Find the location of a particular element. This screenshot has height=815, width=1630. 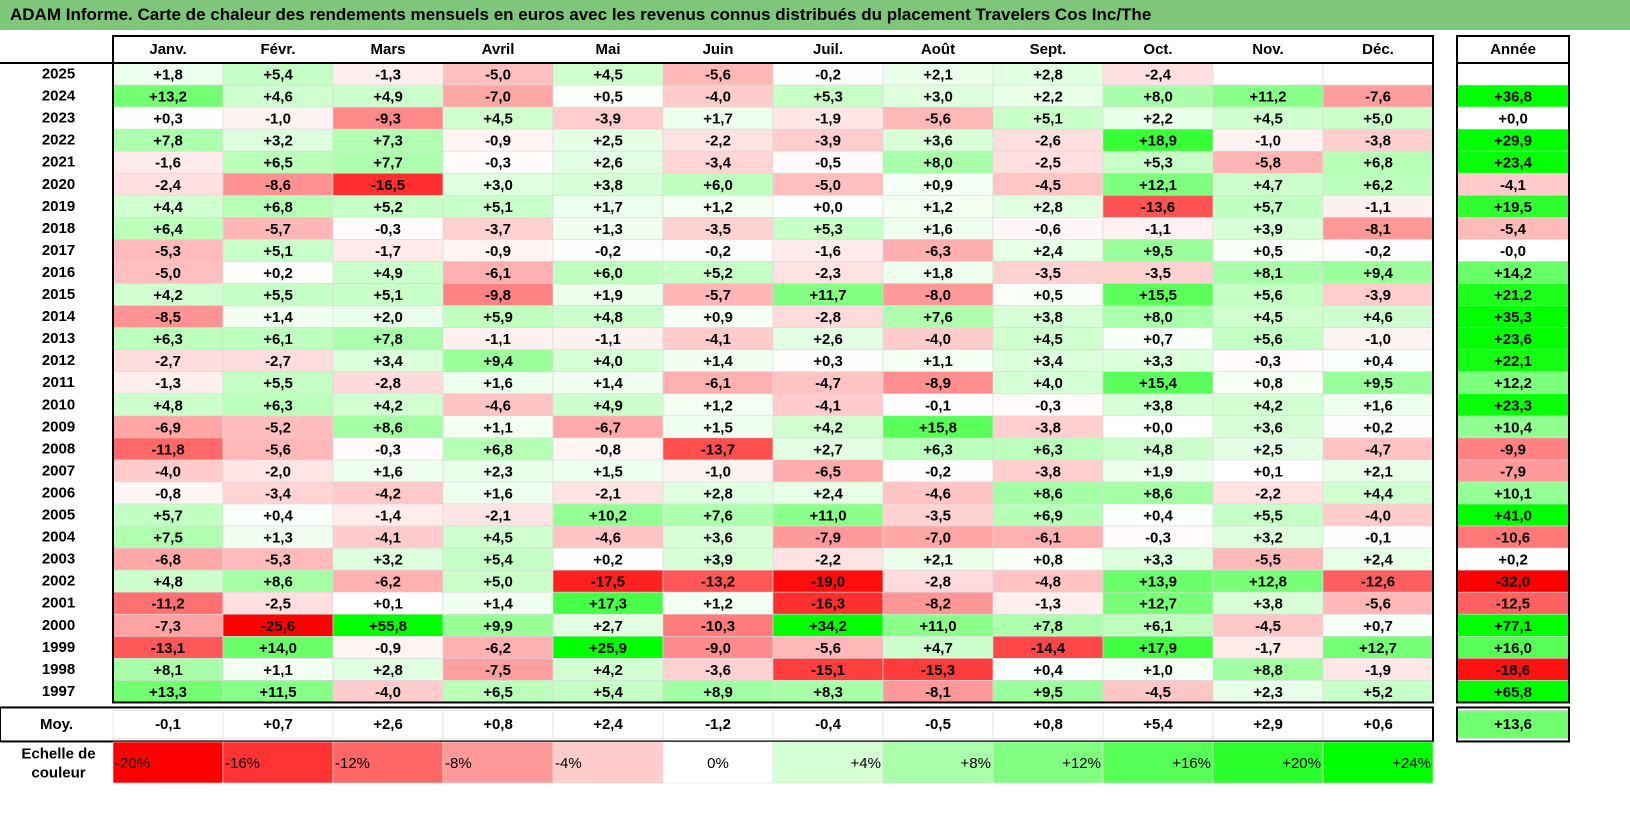

cell-value: -7,3 is located at coordinates (168, 626).